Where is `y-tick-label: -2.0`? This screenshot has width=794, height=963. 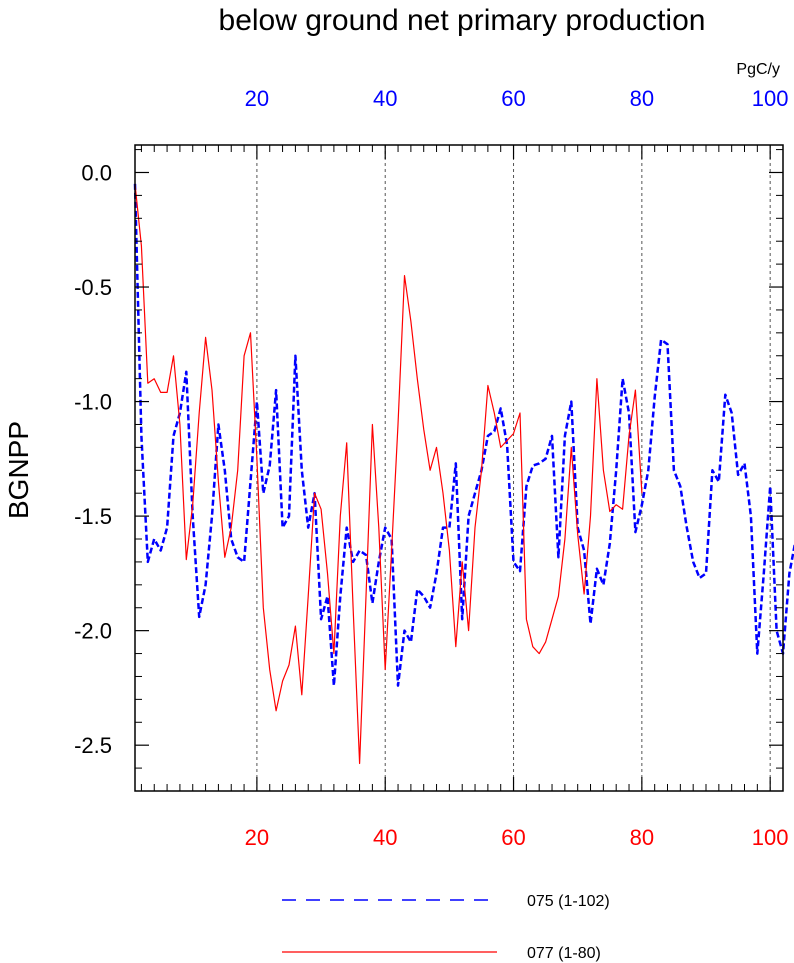 y-tick-label: -2.0 is located at coordinates (93, 631).